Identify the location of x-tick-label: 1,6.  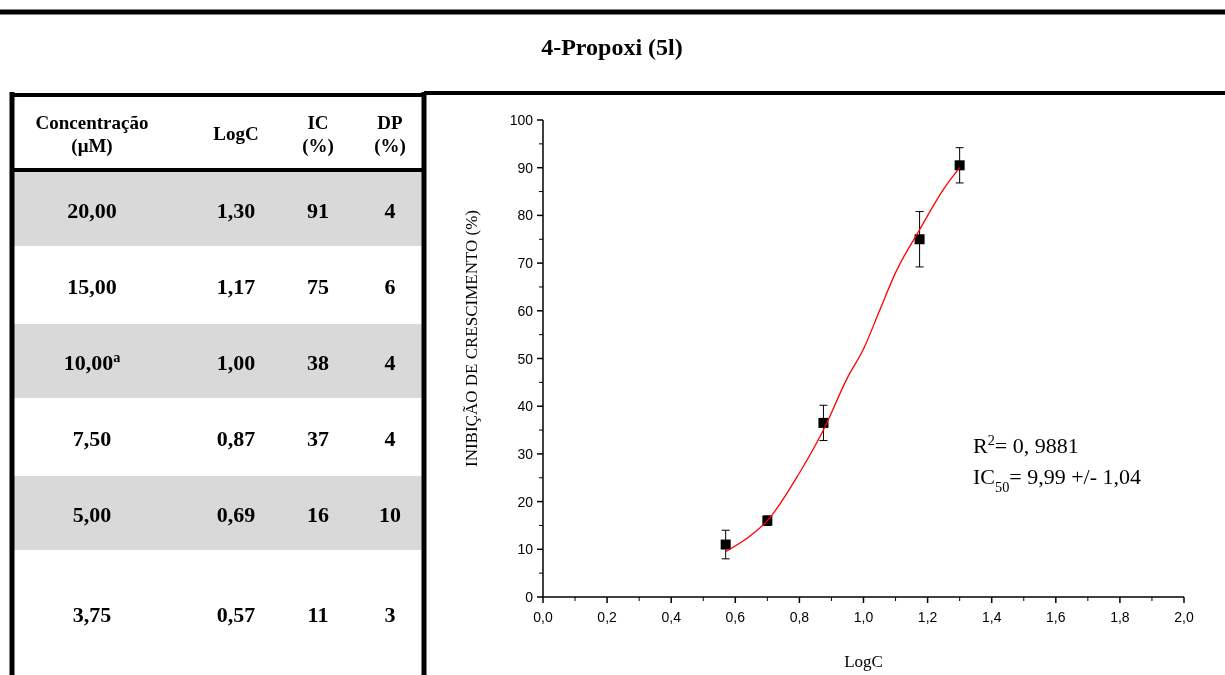
(1056, 617).